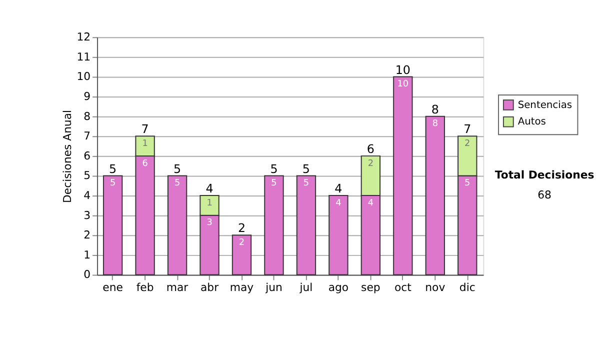 The height and width of the screenshot is (340, 600). What do you see at coordinates (87, 275) in the screenshot?
I see `y-tick-label: 0` at bounding box center [87, 275].